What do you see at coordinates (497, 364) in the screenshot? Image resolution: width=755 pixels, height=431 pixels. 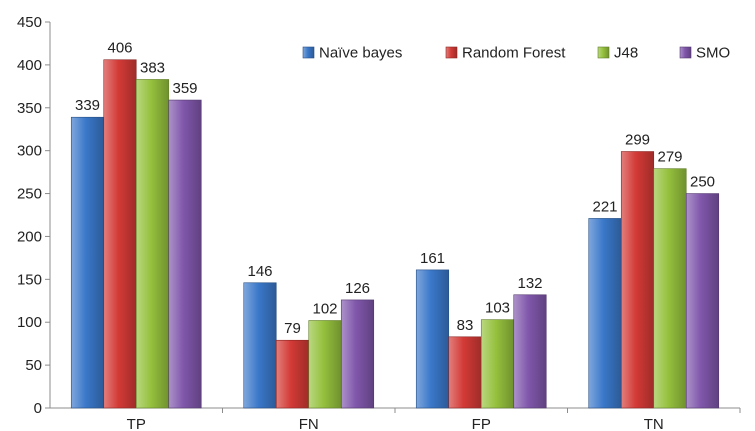 I see `bar-j48-fp` at bounding box center [497, 364].